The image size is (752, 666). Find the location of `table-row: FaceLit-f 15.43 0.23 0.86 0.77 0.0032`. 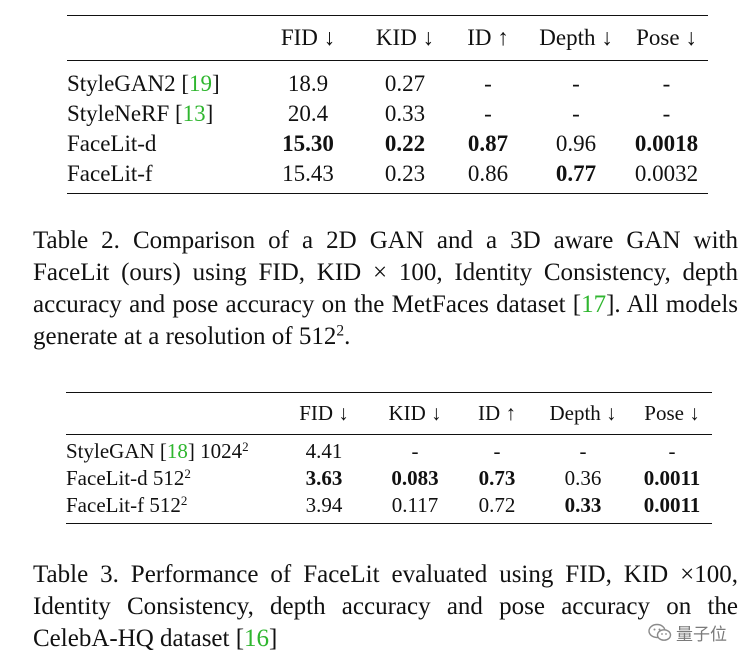

table-row: FaceLit-f 15.43 0.23 0.86 0.77 0.0032 is located at coordinates (387, 176).